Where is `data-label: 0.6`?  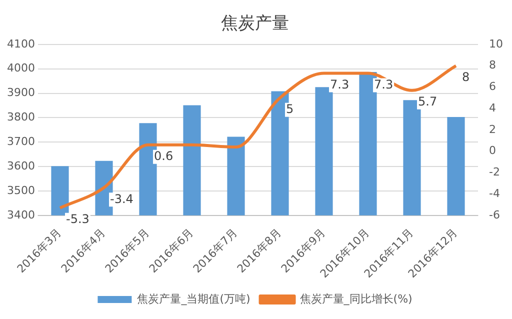
data-label: 0.6 is located at coordinates (164, 156).